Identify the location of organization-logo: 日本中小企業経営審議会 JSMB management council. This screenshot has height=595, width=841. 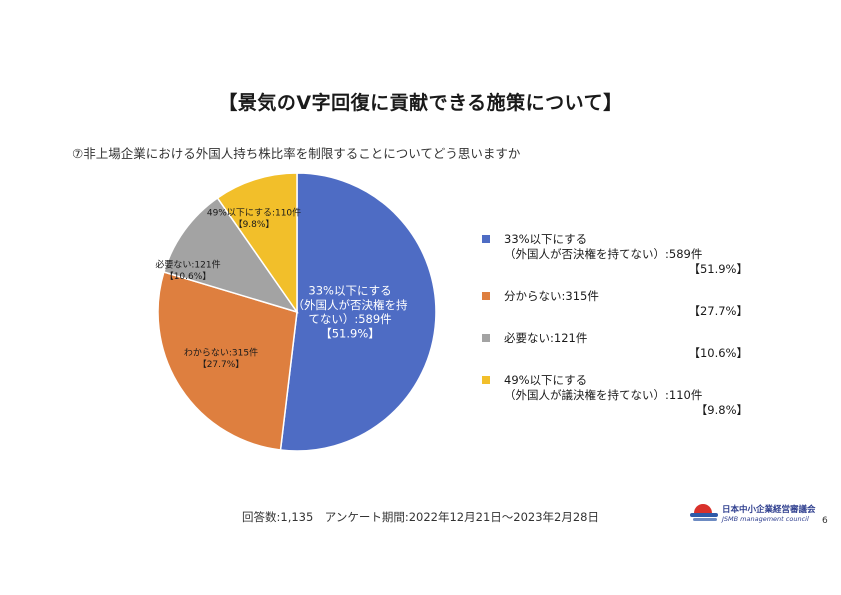
(760, 515).